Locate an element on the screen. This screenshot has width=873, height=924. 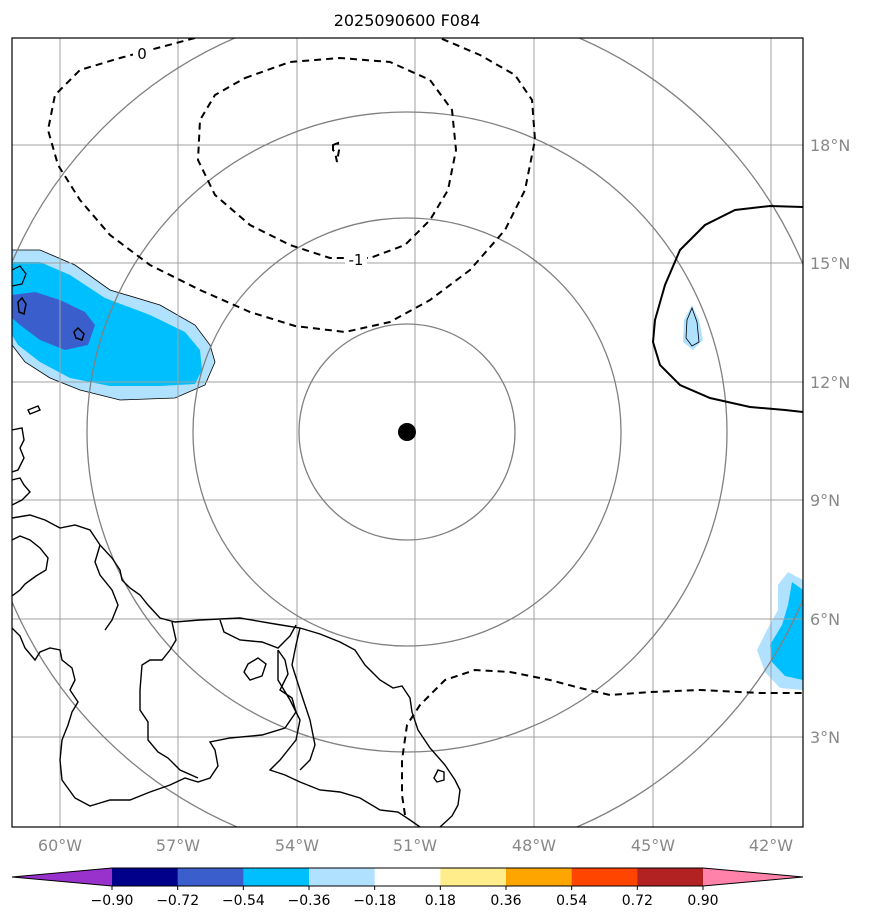
longitude-labels: 60°W 57°W 54°W 51°W 48°W 45°W 42°W is located at coordinates (415, 845).